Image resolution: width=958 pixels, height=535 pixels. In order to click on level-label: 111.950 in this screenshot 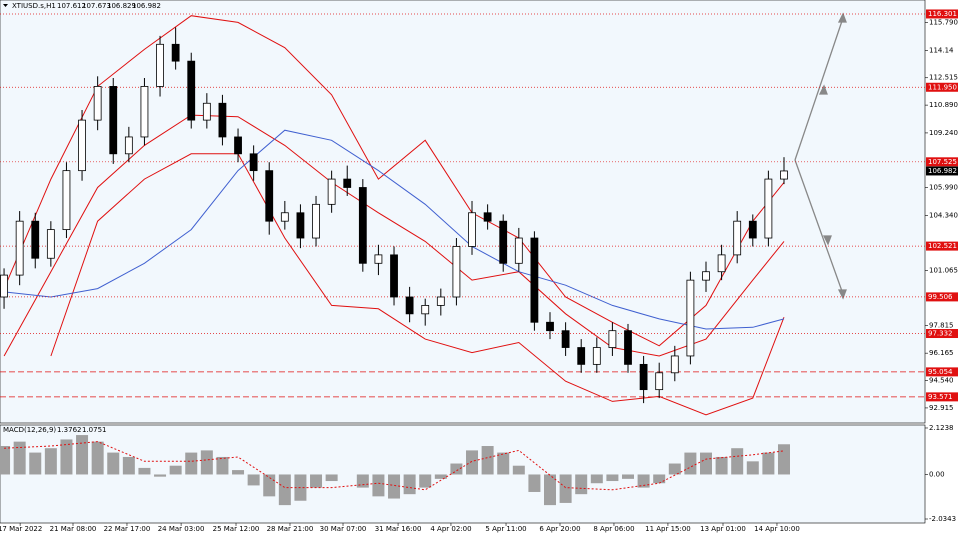, I will do `click(942, 87)`.